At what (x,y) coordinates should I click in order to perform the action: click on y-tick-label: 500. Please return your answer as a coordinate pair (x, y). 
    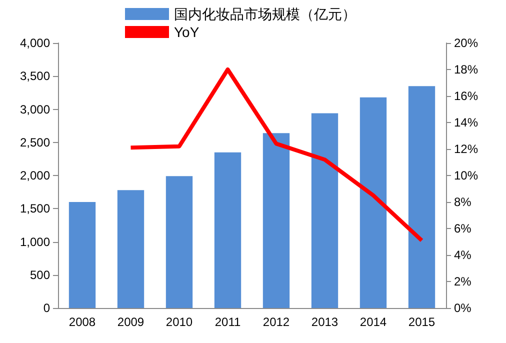
    Looking at the image, I should click on (40, 275).